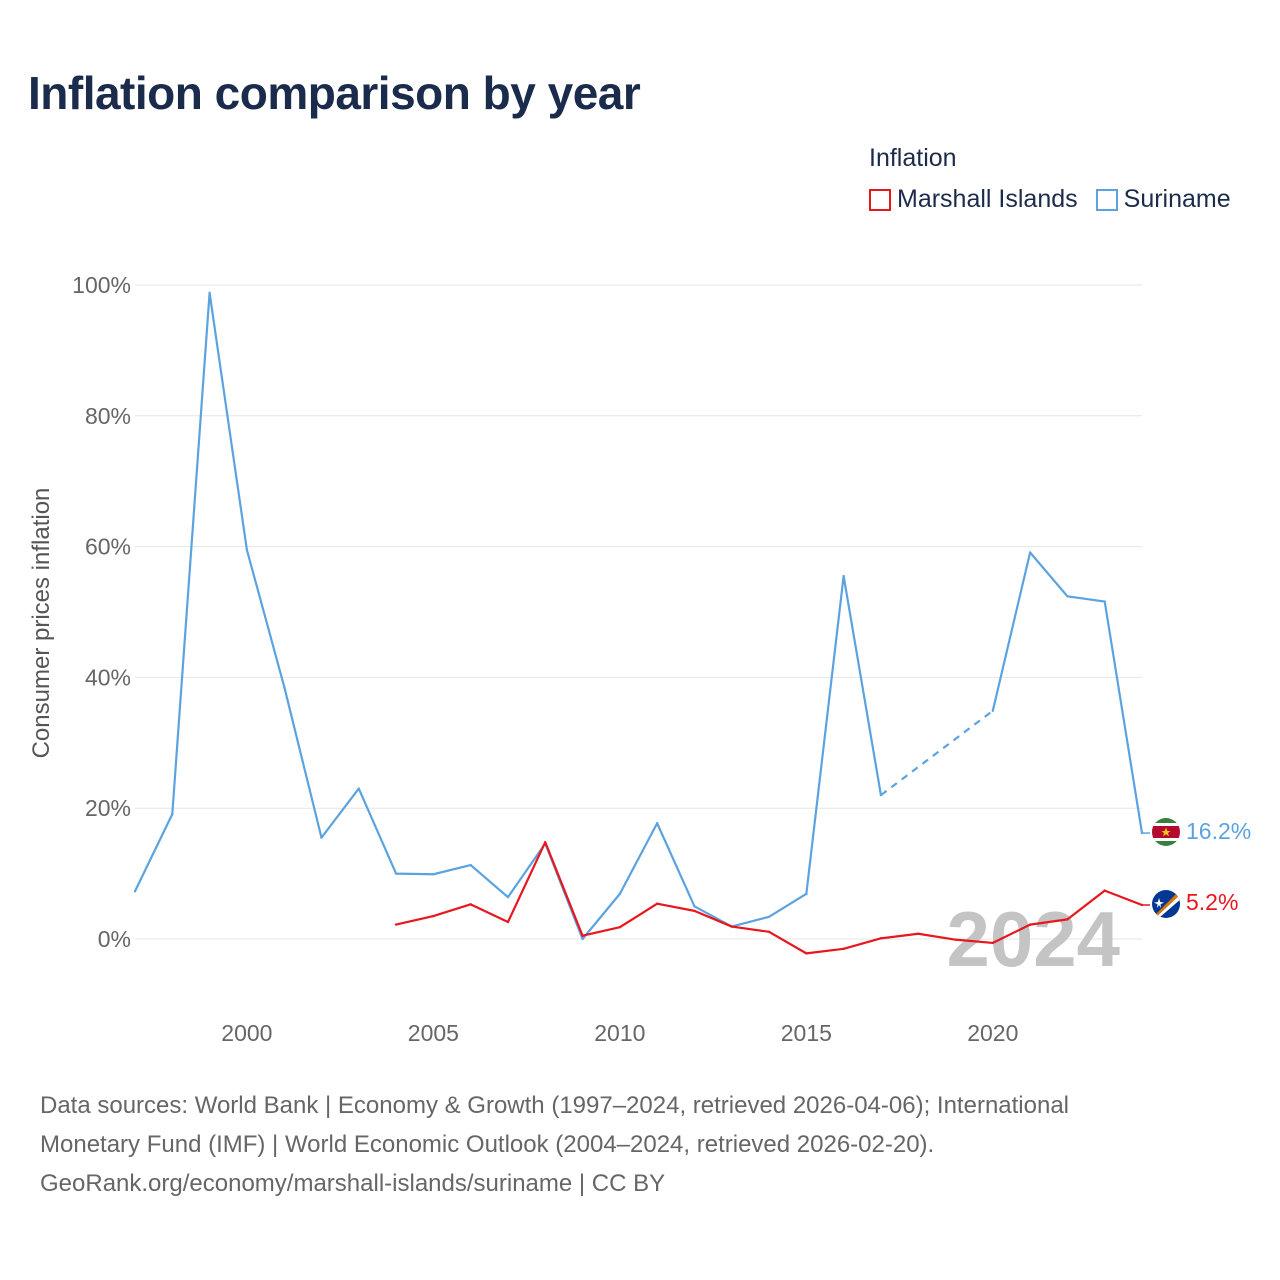 This screenshot has height=1280, width=1280. I want to click on marshall-islands-point-2017, so click(881, 938).